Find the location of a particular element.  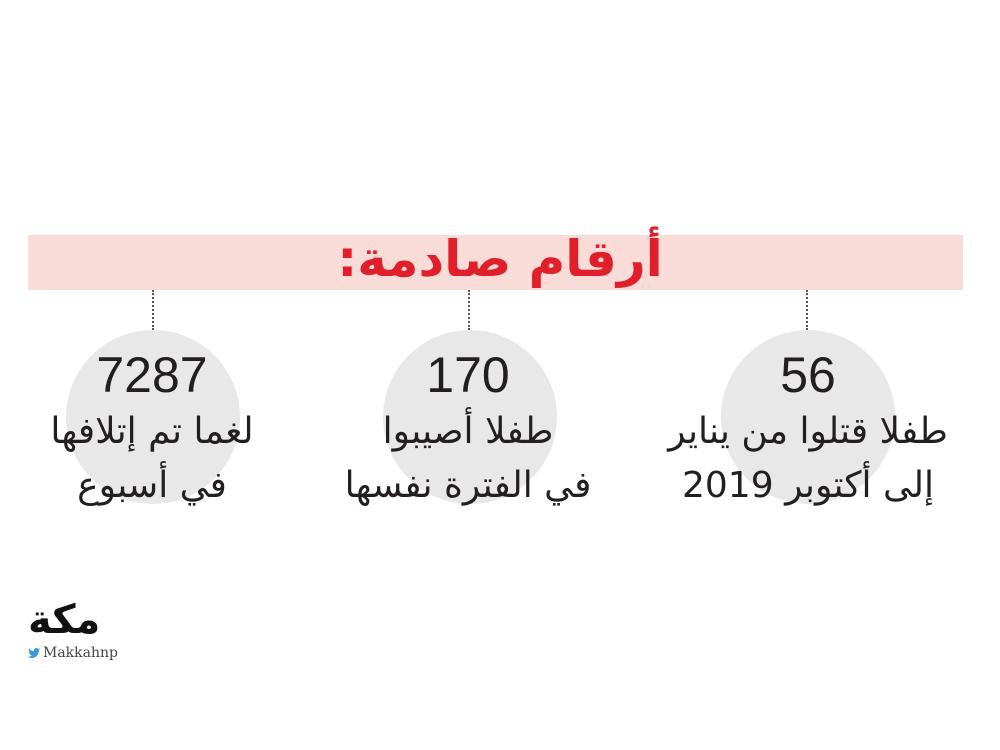

stat-number: 7287 is located at coordinates (152, 375).